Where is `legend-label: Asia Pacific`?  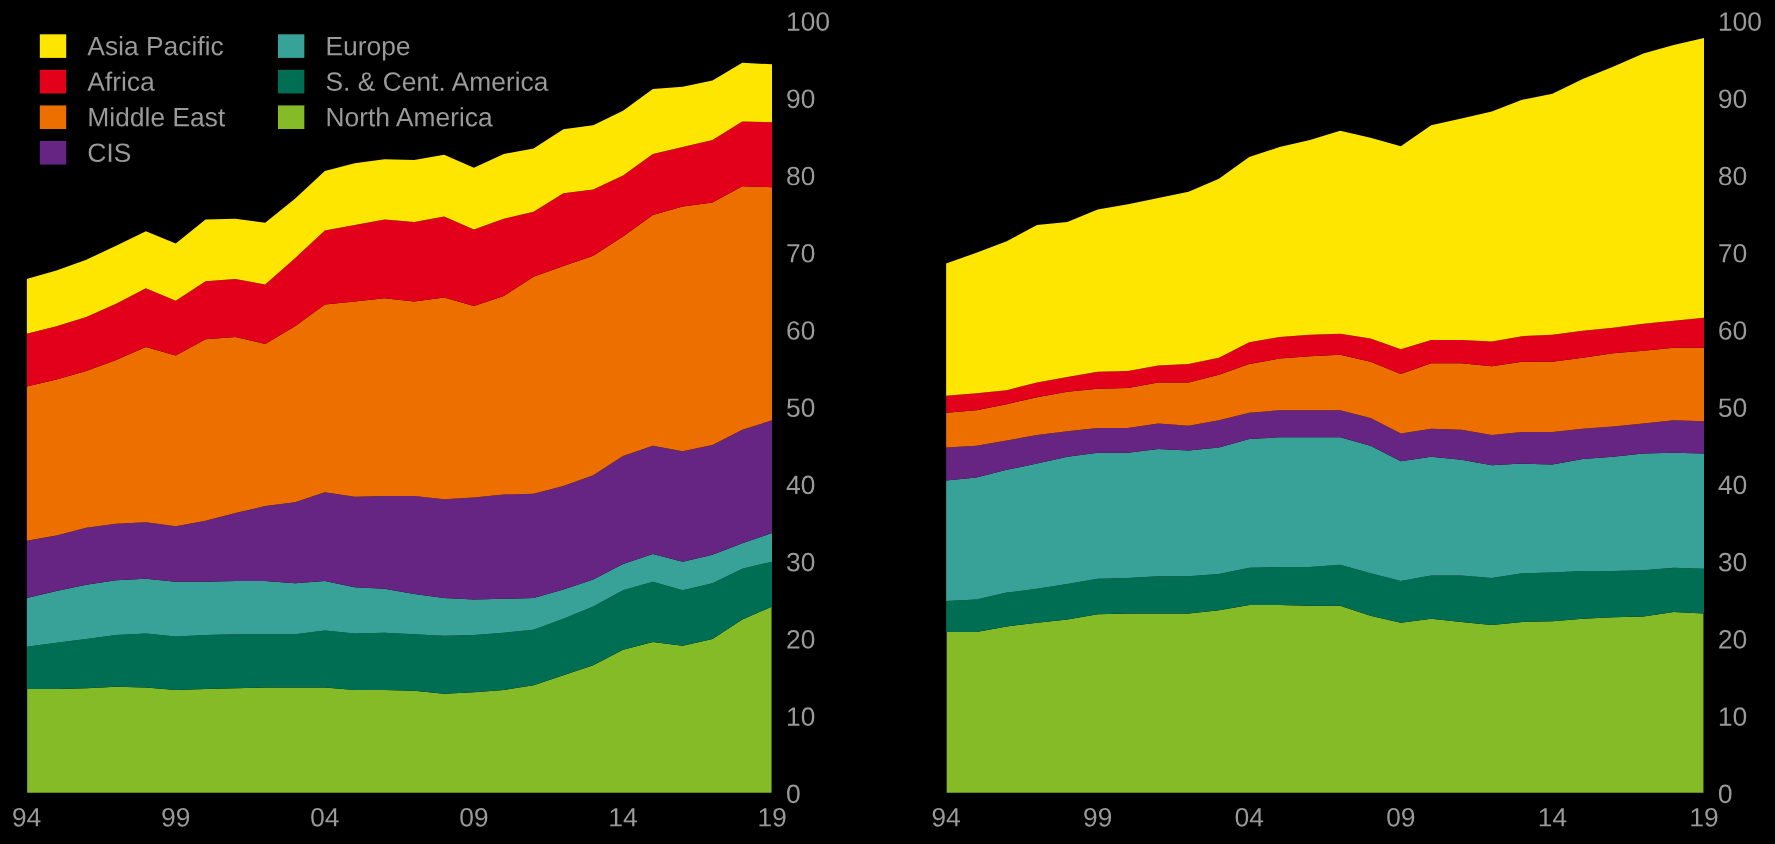
legend-label: Asia Pacific is located at coordinates (155, 46).